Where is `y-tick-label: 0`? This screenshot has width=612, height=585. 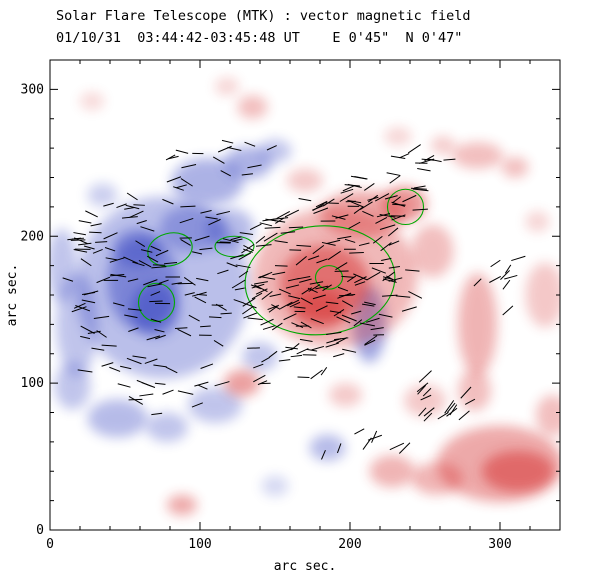
y-tick-label: 0 is located at coordinates (40, 530).